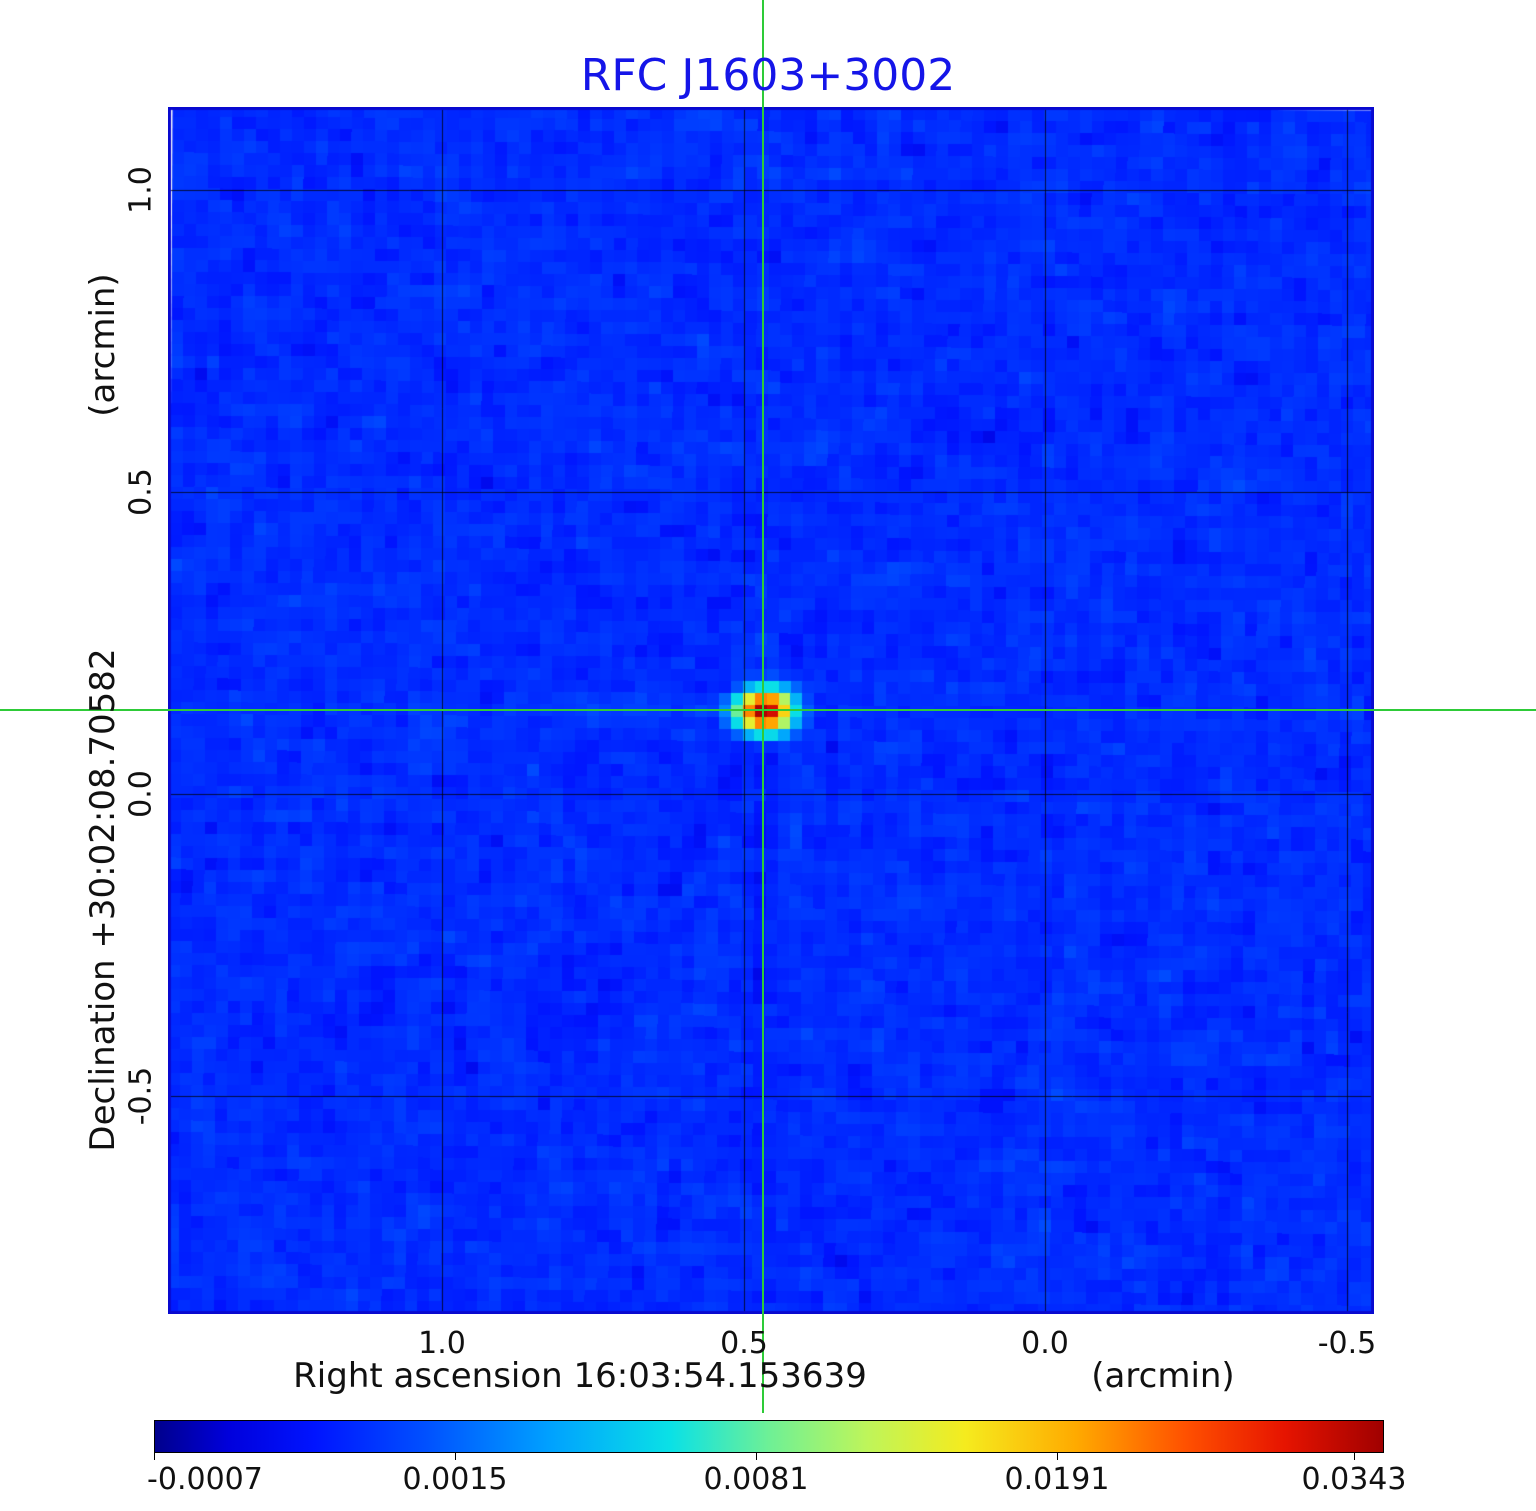 This screenshot has width=1536, height=1511. What do you see at coordinates (756, 1479) in the screenshot?
I see `colorbar-tick-label: 0.0081` at bounding box center [756, 1479].